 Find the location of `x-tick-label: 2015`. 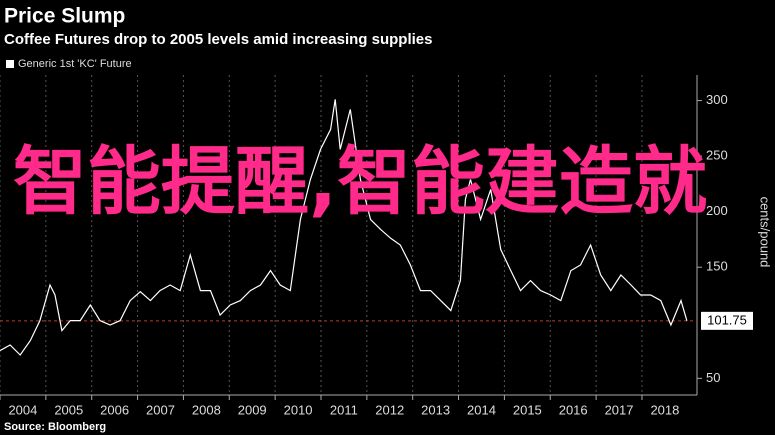

x-tick-label: 2015 is located at coordinates (527, 409).